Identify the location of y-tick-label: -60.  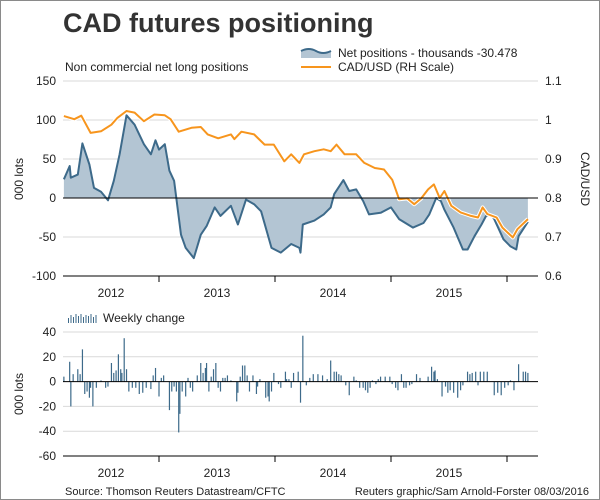
(48, 456).